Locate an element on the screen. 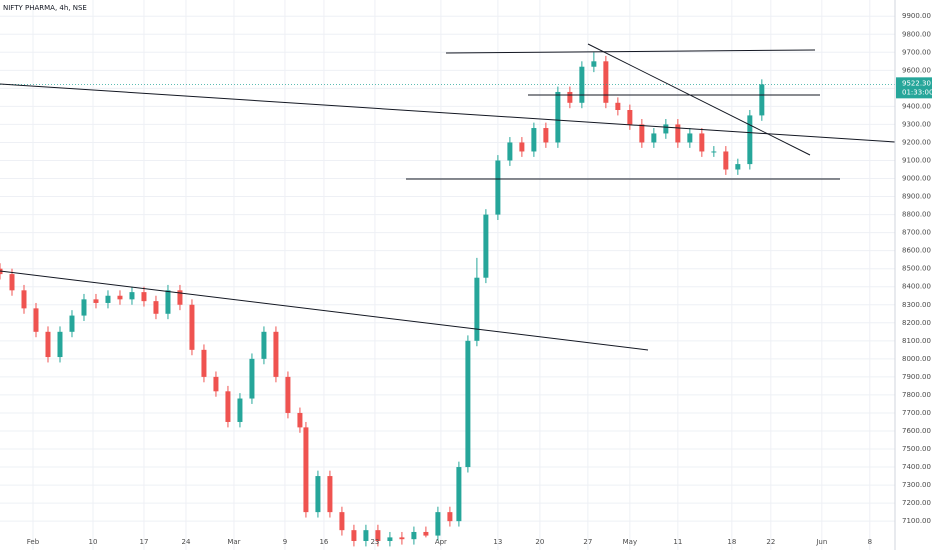 This screenshot has height=550, width=932. y-tick-label: 8900.00 is located at coordinates (916, 197).